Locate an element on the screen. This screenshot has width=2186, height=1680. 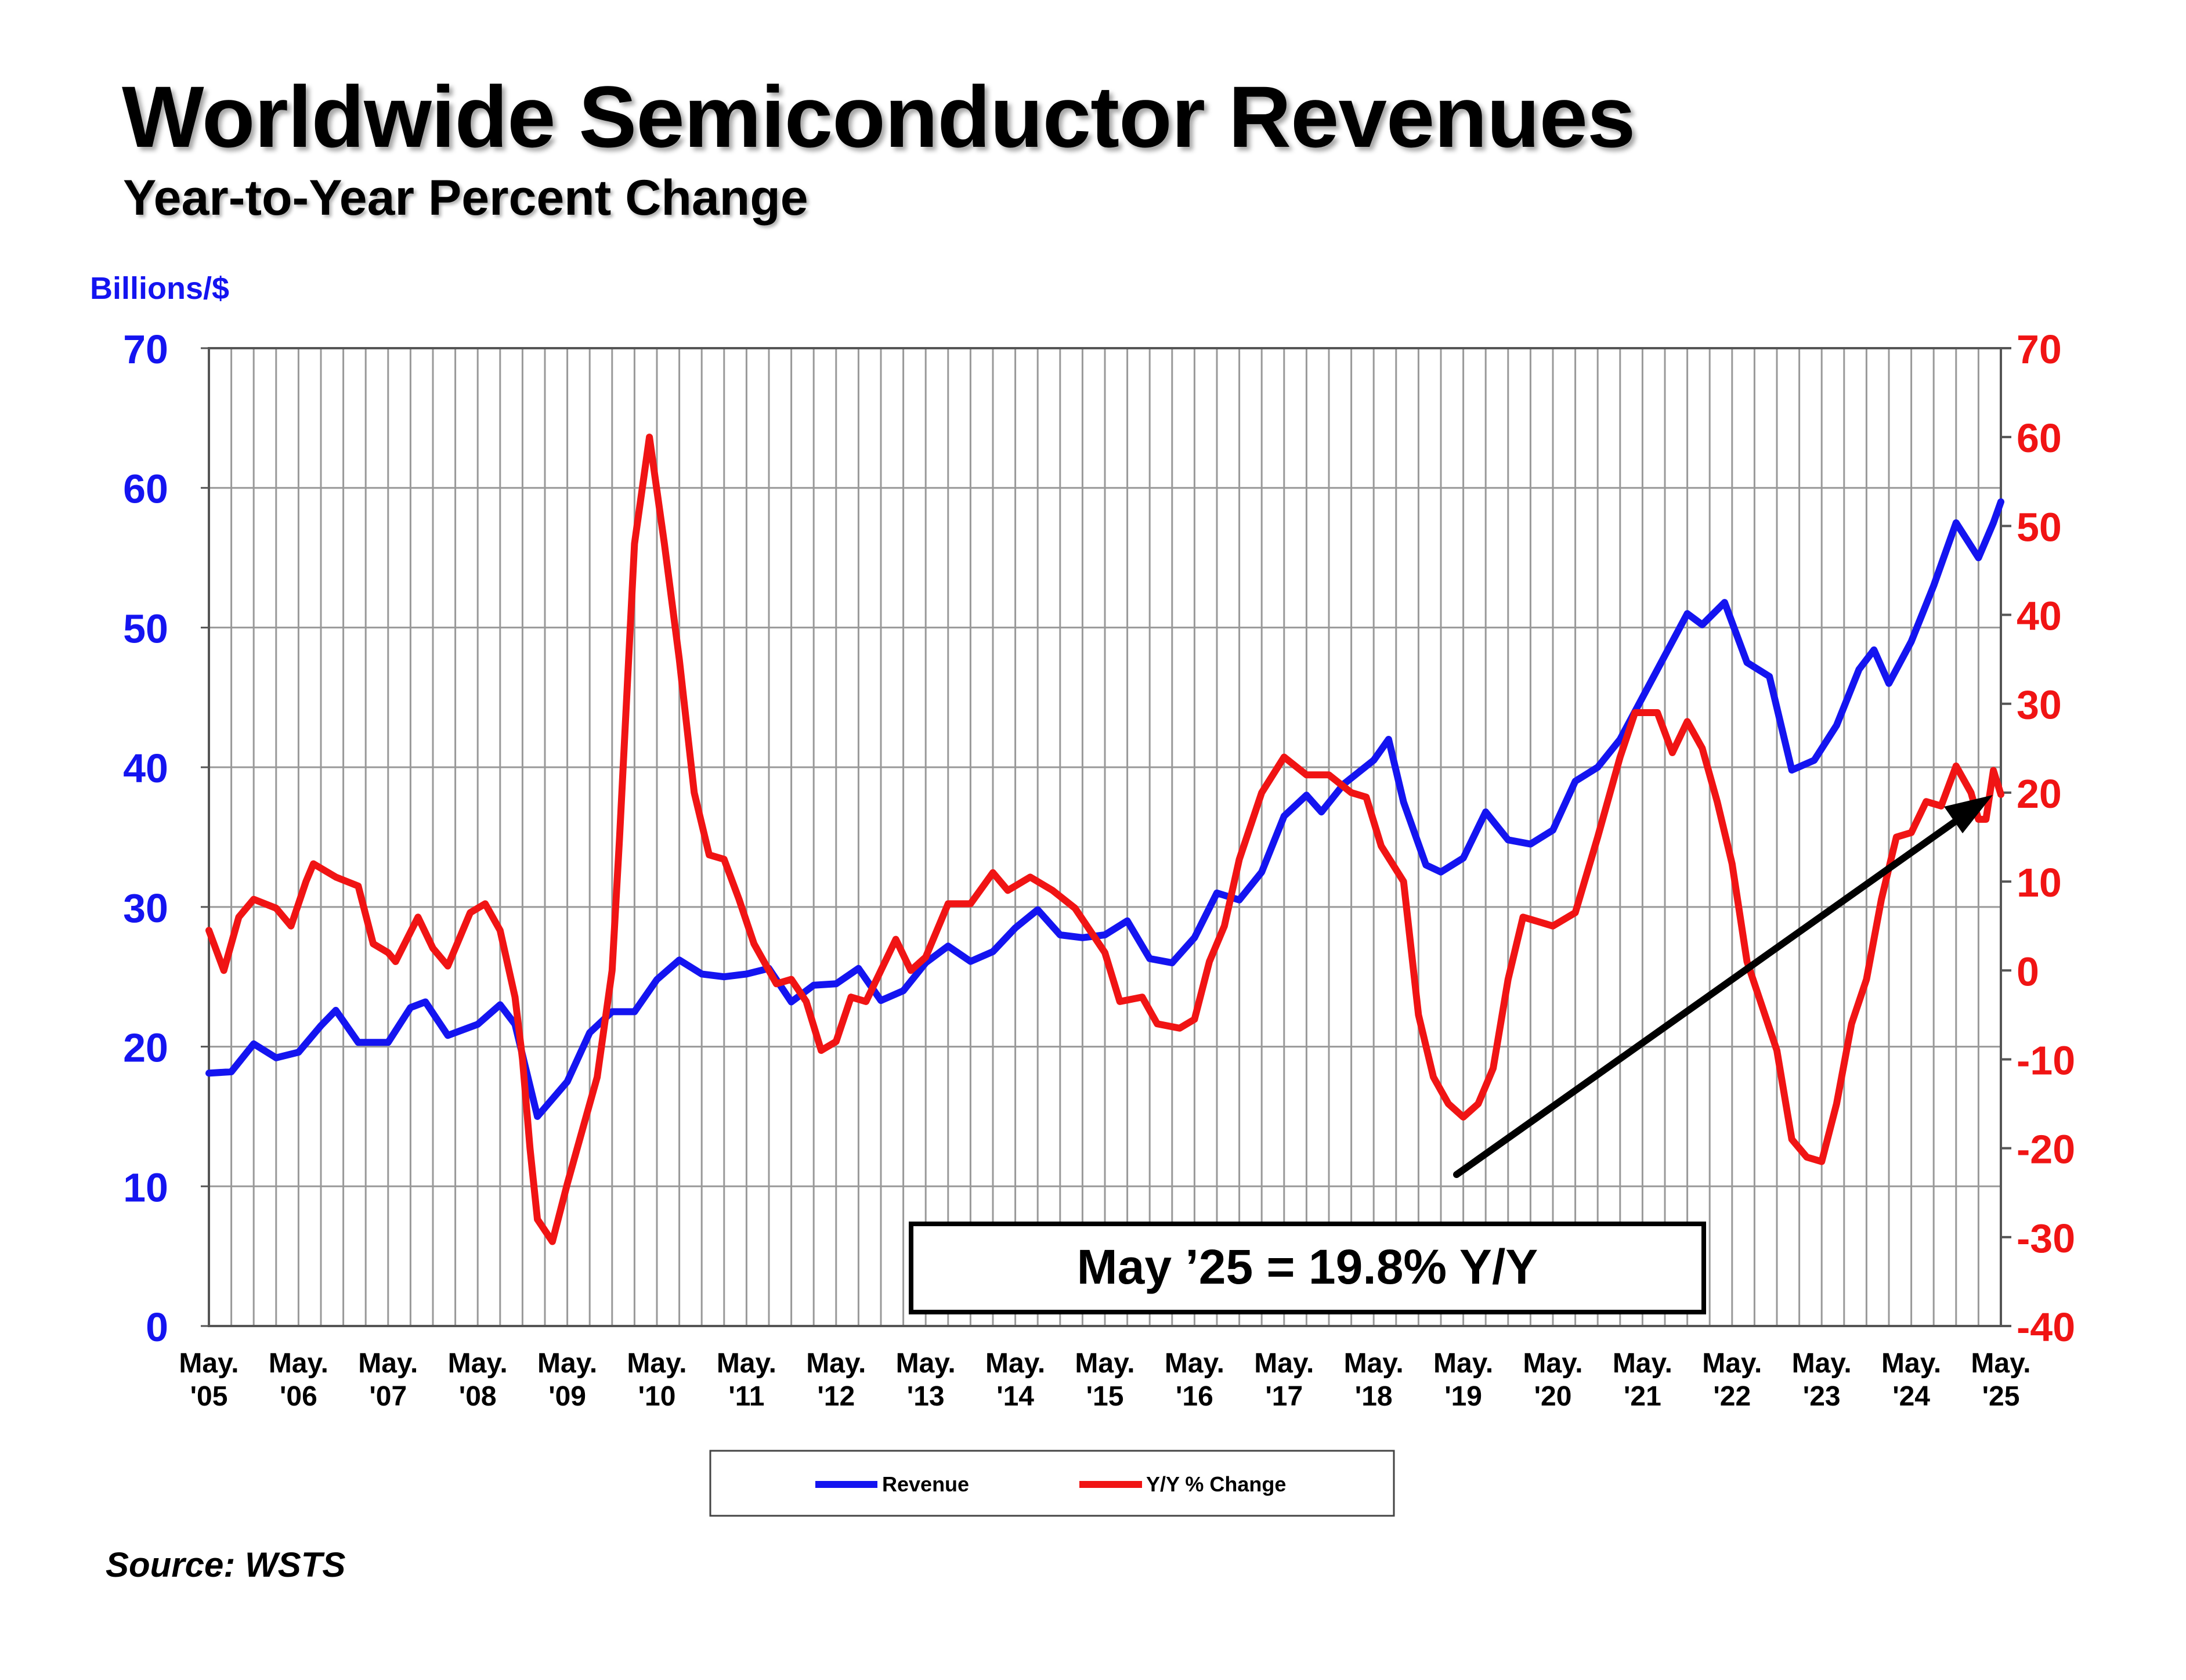
annotation-text: May ’25 = 19.8% Y/Y is located at coordinates (1307, 1267).